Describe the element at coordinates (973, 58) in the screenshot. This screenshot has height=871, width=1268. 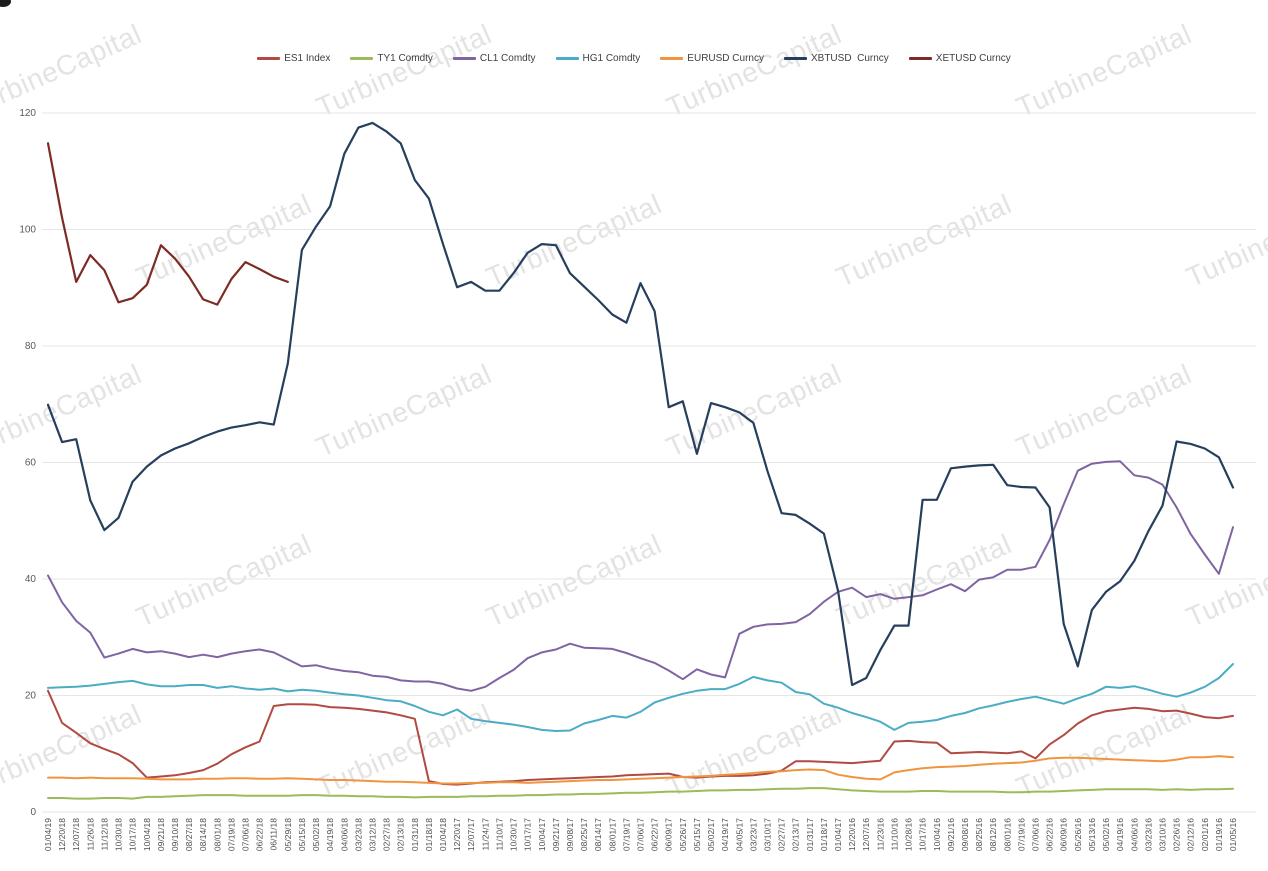
I see `legend-label: XETUSD Curncy` at that location.